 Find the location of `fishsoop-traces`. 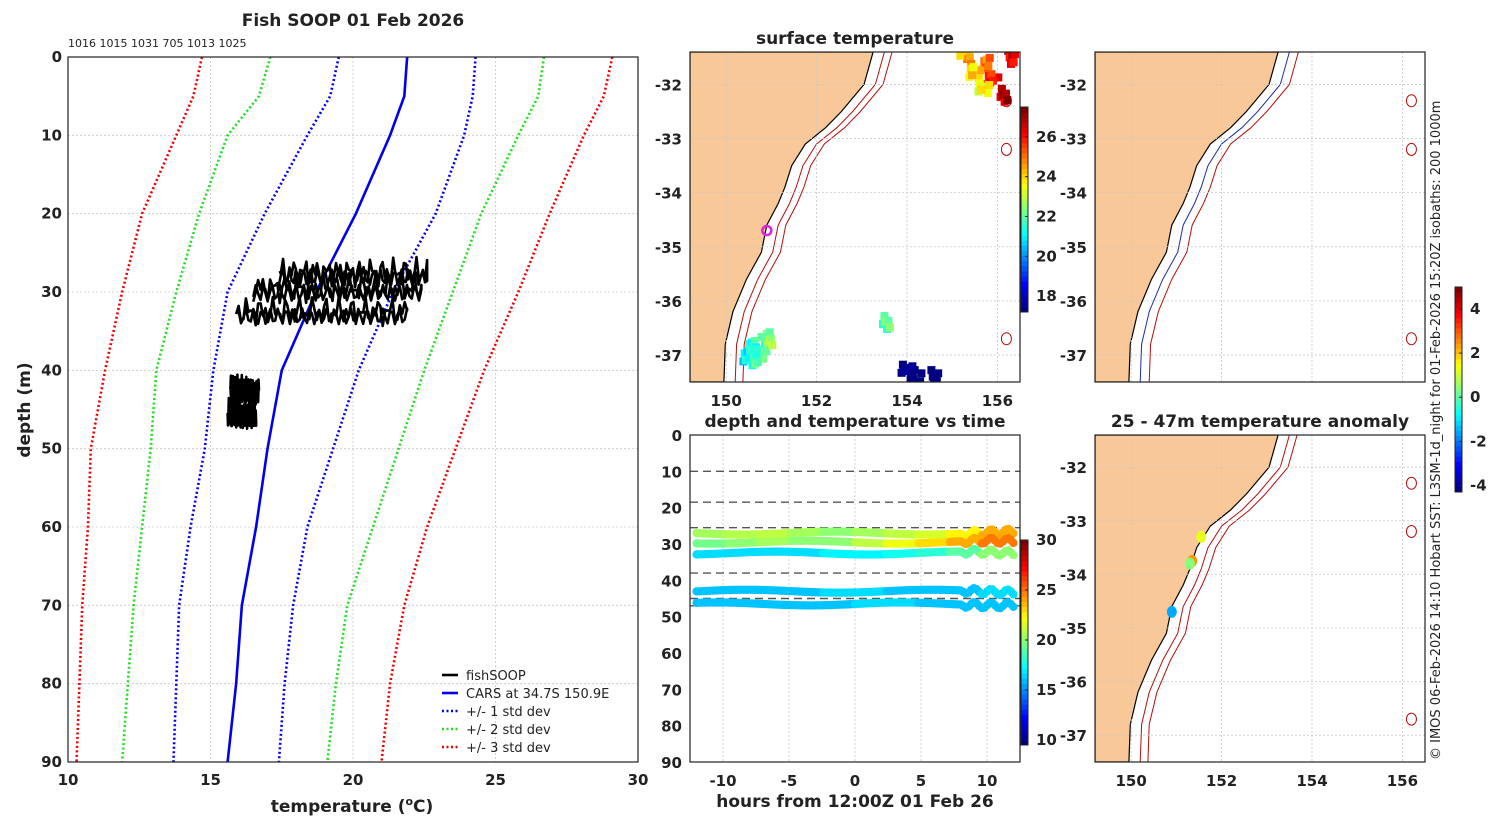

fishsoop-traces is located at coordinates (327, 342).